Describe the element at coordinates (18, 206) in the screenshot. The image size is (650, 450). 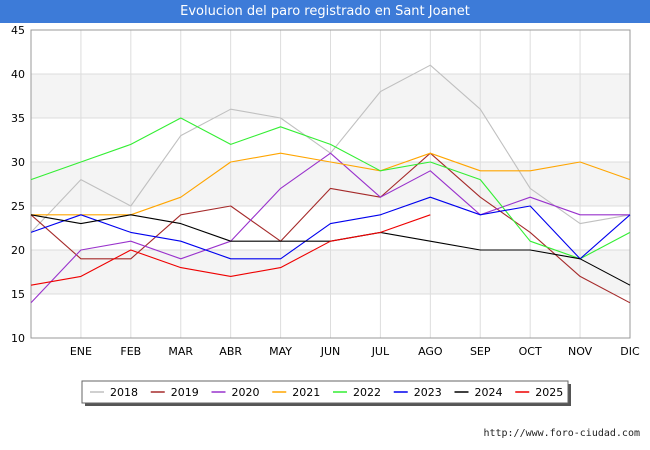
I see `y-tick-label: 25` at that location.